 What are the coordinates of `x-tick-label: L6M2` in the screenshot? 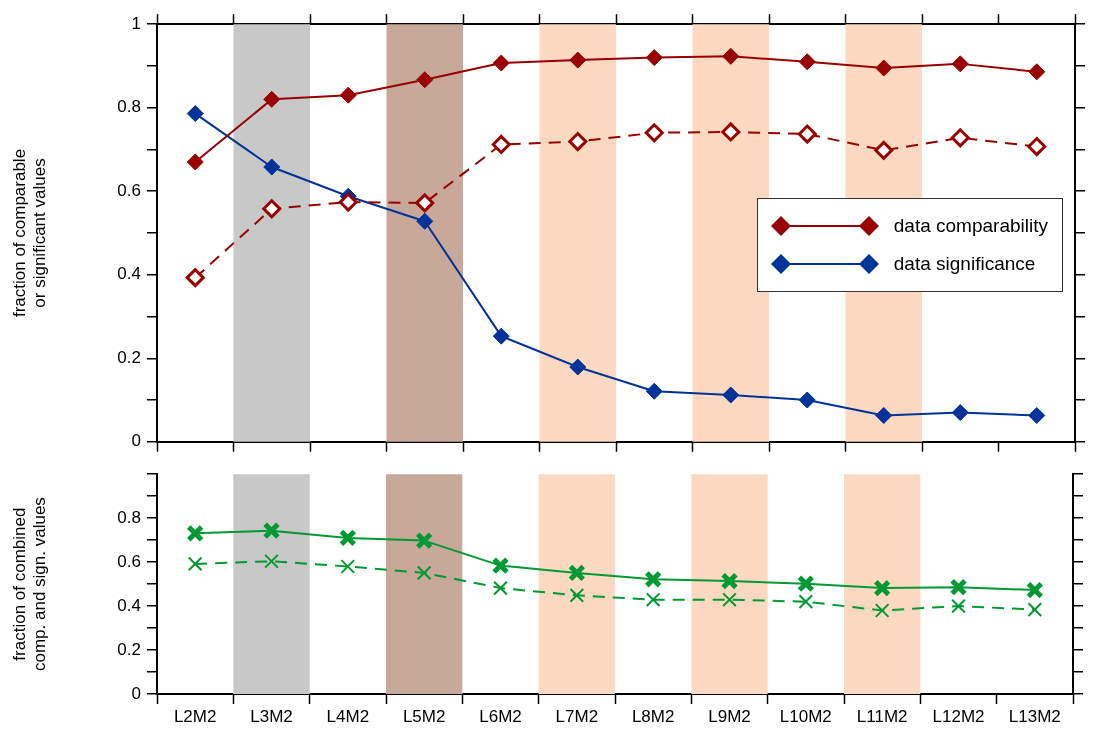 It's located at (500, 716).